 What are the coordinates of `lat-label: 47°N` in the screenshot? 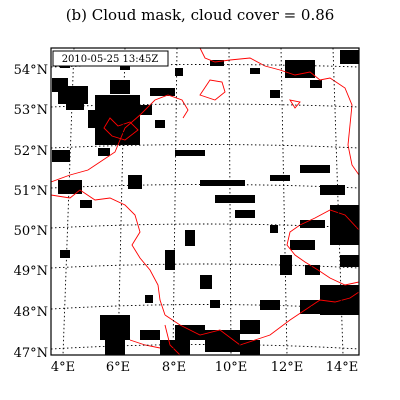 It's located at (31, 353).